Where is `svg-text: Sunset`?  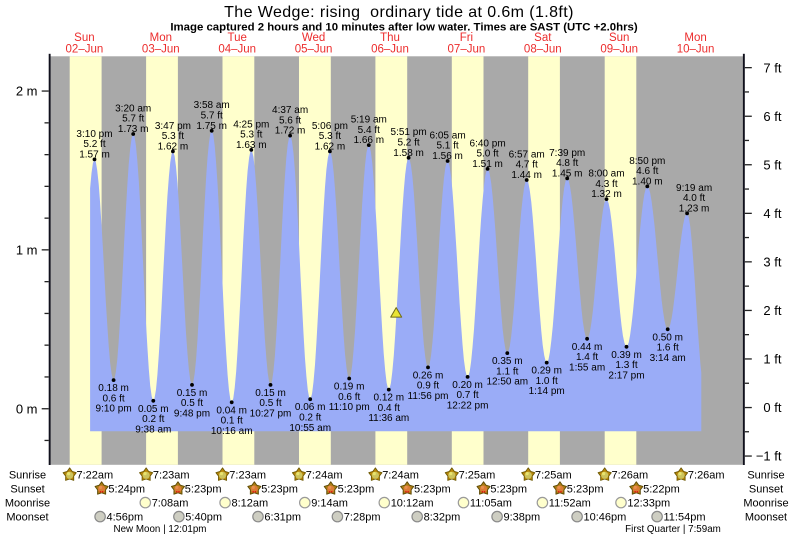
svg-text: Sunset is located at coordinates (766, 489).